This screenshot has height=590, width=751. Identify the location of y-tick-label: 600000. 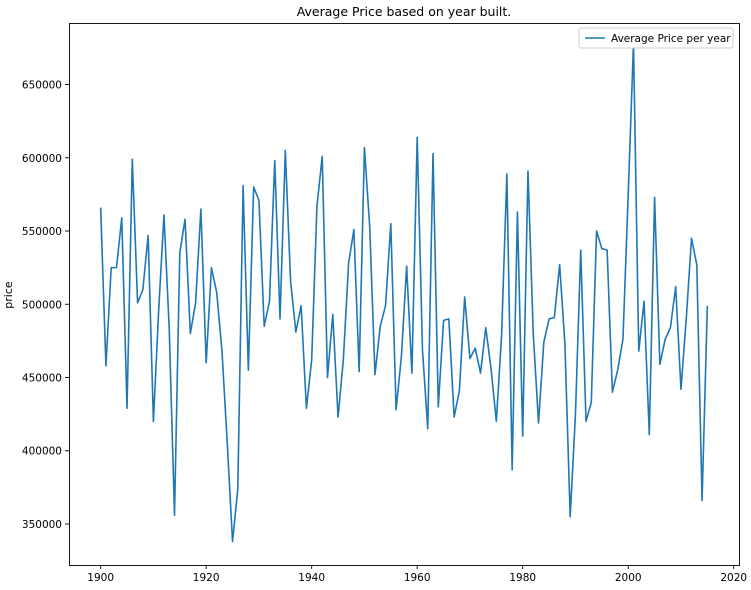
(42, 159).